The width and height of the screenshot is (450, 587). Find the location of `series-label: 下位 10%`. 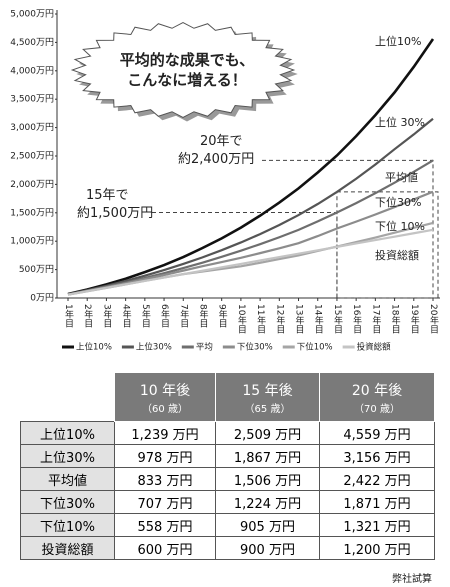

series-label: 下位 10% is located at coordinates (400, 226).